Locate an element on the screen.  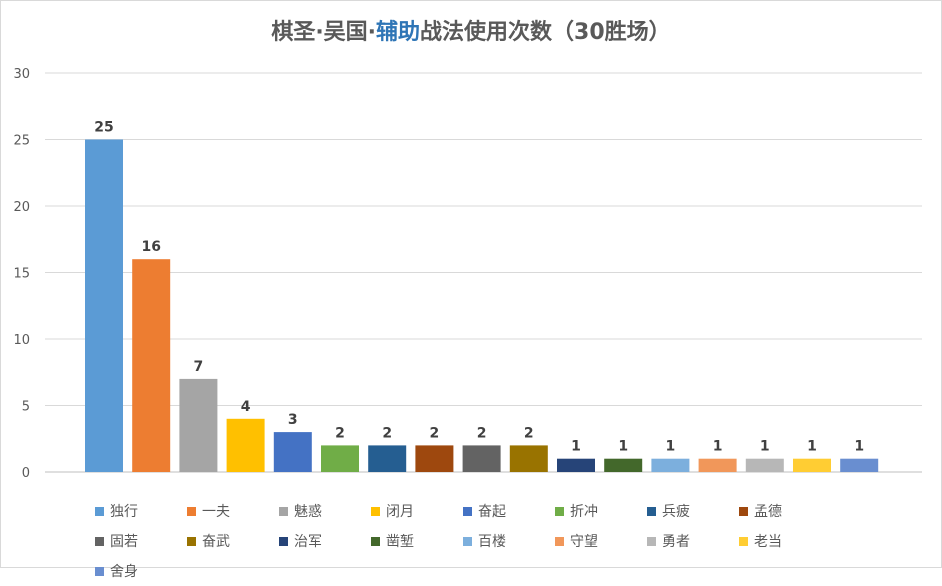
legend-item-15: 勇者 is located at coordinates (693, 541).